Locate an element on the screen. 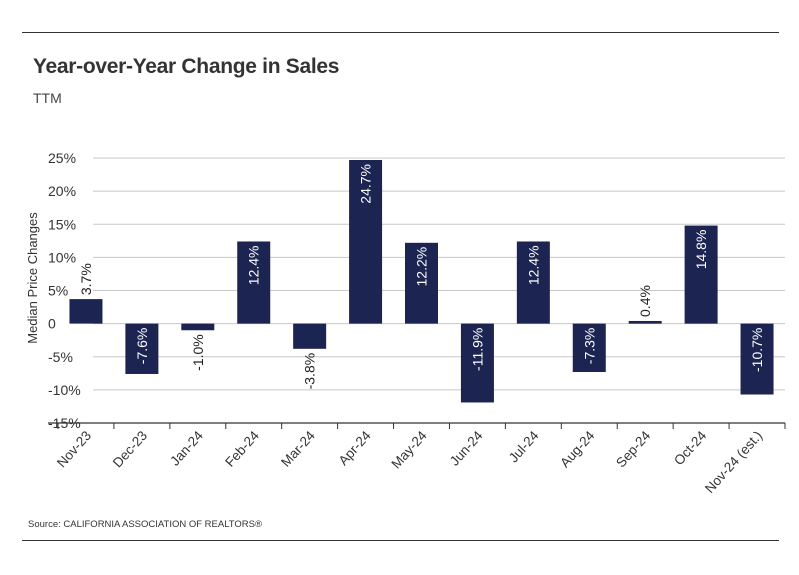 Image resolution: width=799 pixels, height=575 pixels. y-tick-label: -10% is located at coordinates (64, 390).